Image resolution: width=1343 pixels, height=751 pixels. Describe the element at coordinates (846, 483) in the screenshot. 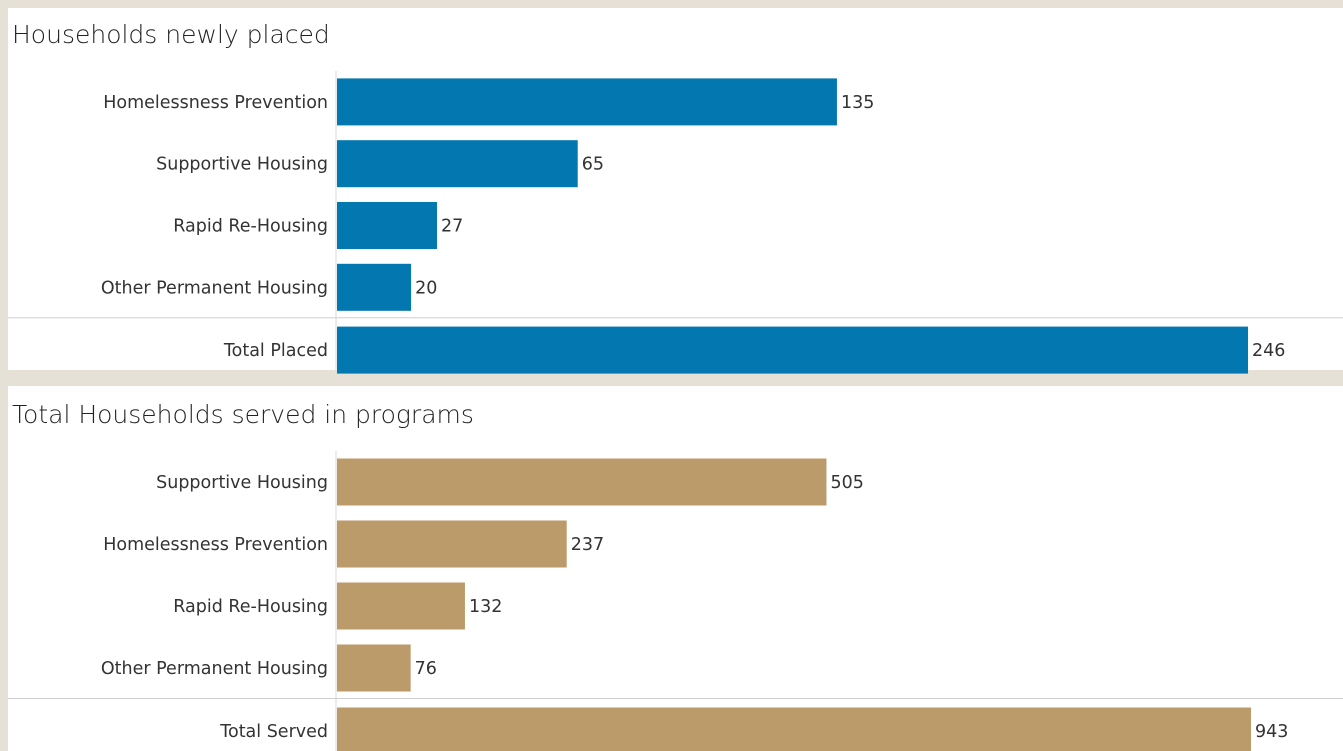

I see `value-label: 505` at that location.